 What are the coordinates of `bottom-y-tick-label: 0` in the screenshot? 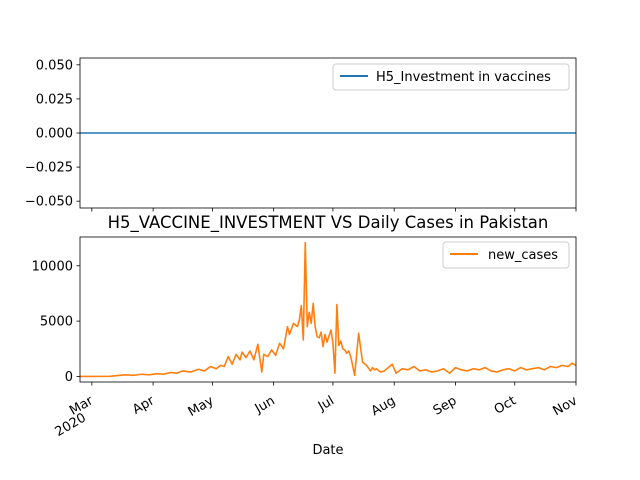 It's located at (69, 377).